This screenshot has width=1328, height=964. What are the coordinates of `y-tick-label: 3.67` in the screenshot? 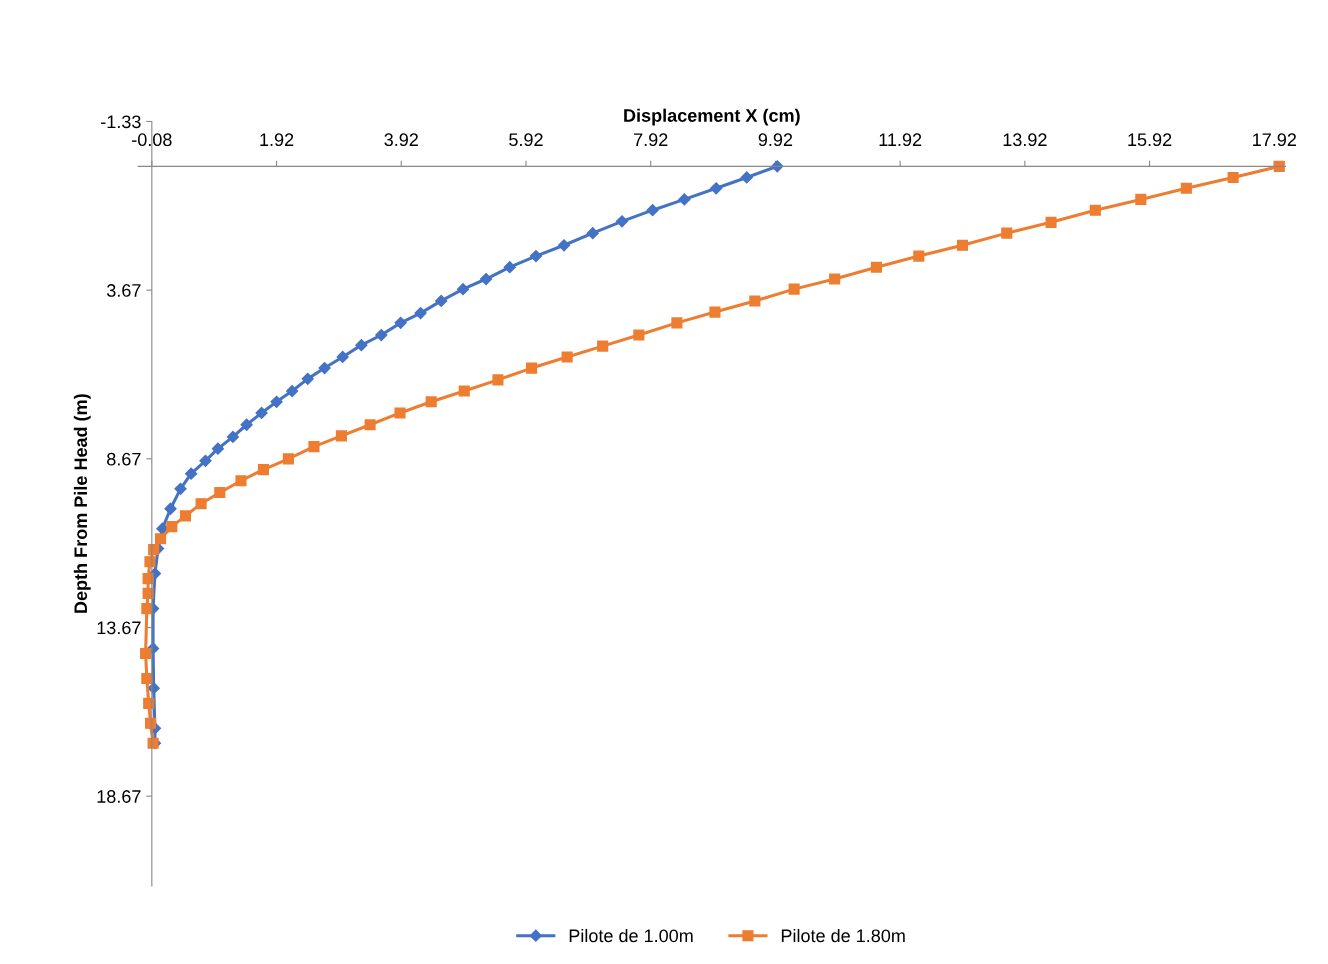 It's located at (123, 290).